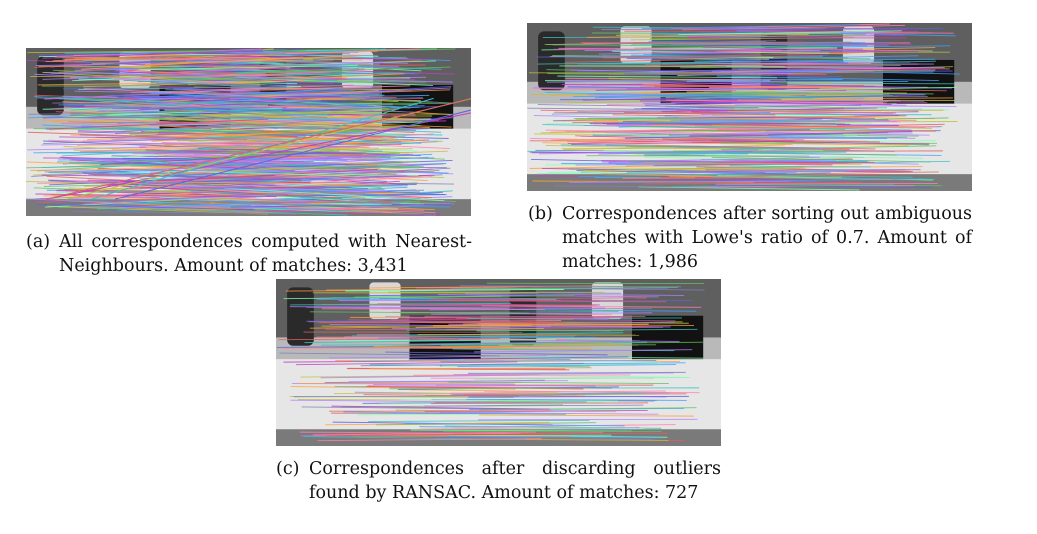 This screenshot has width=1037, height=534. Describe the element at coordinates (288, 469) in the screenshot. I see `caption-tag-c: (c)` at that location.